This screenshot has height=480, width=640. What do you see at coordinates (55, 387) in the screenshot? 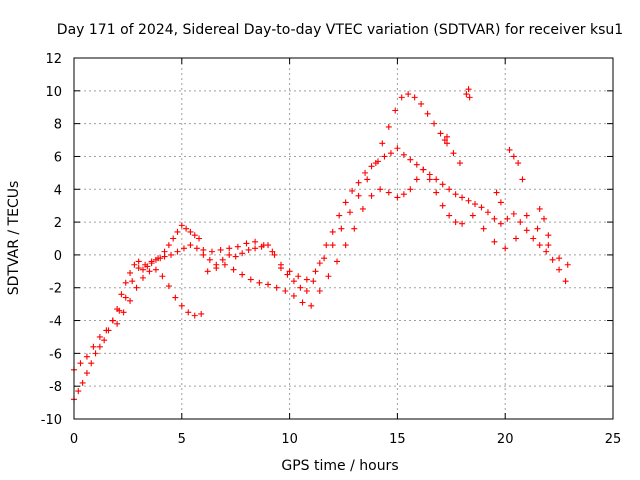
I see `y-tick-label: -8` at bounding box center [55, 387].